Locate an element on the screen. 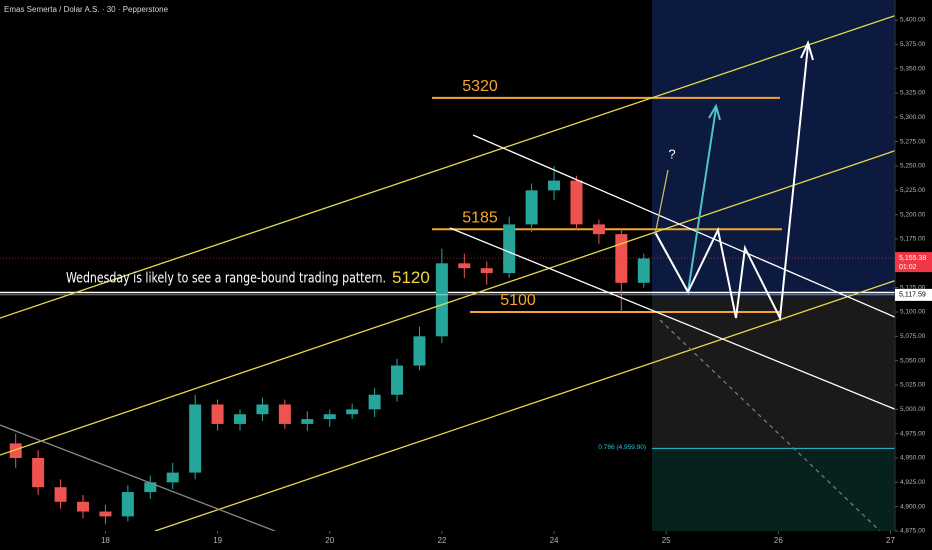 Image resolution: width=932 pixels, height=550 pixels. x-tick-label: 24 is located at coordinates (554, 540).